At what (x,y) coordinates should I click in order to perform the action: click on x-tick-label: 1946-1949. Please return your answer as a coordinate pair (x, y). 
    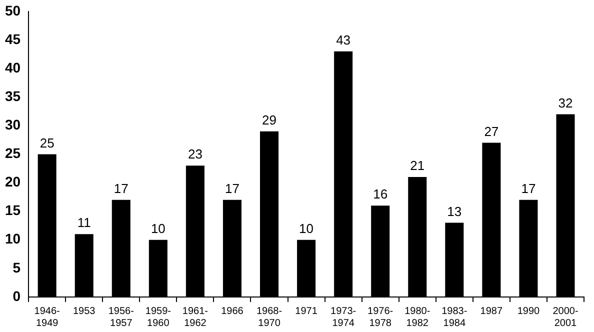
    Looking at the image, I should click on (47, 317).